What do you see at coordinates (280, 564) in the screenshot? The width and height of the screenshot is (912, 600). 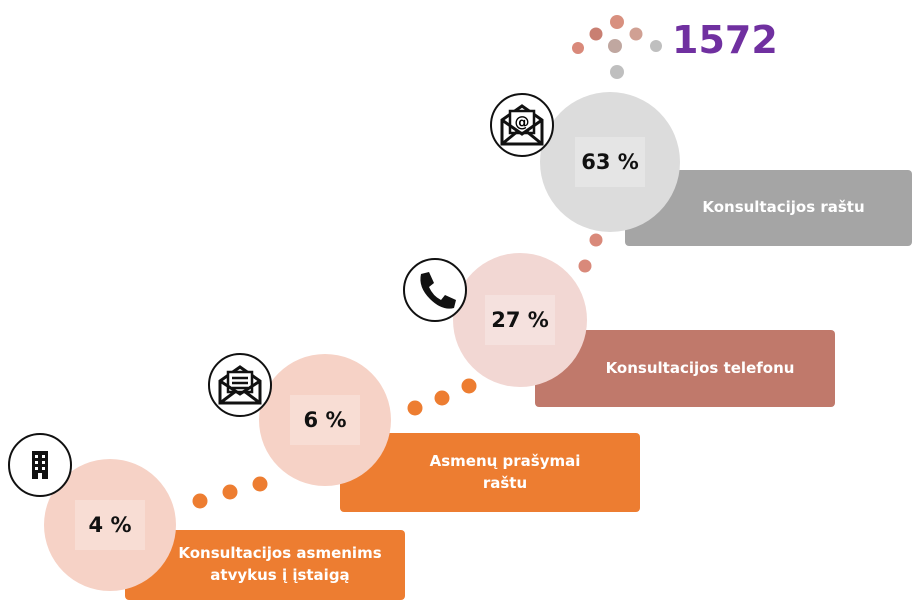 I see `label: Konsultacijos asmenims atvykus į įstaigą` at bounding box center [280, 564].